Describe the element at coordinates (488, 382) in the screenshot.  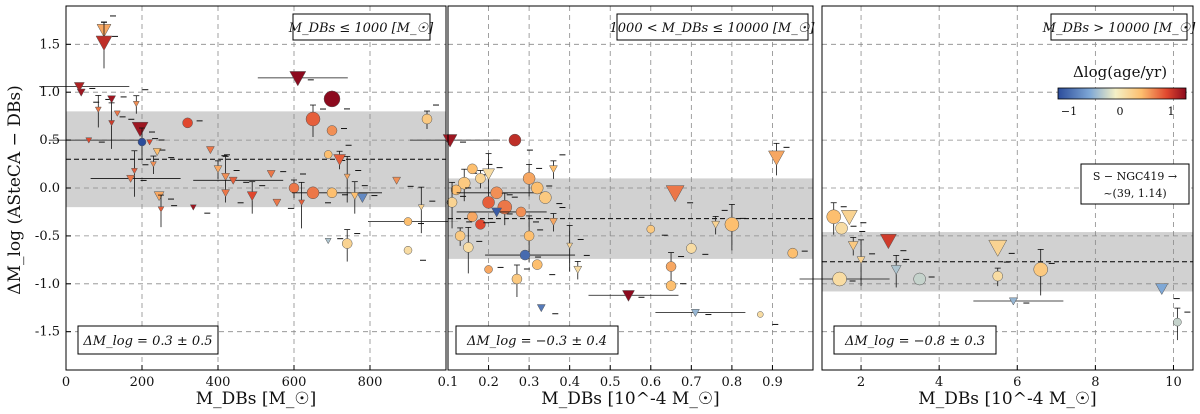
I see `x-tick-label: 0.2` at that location.